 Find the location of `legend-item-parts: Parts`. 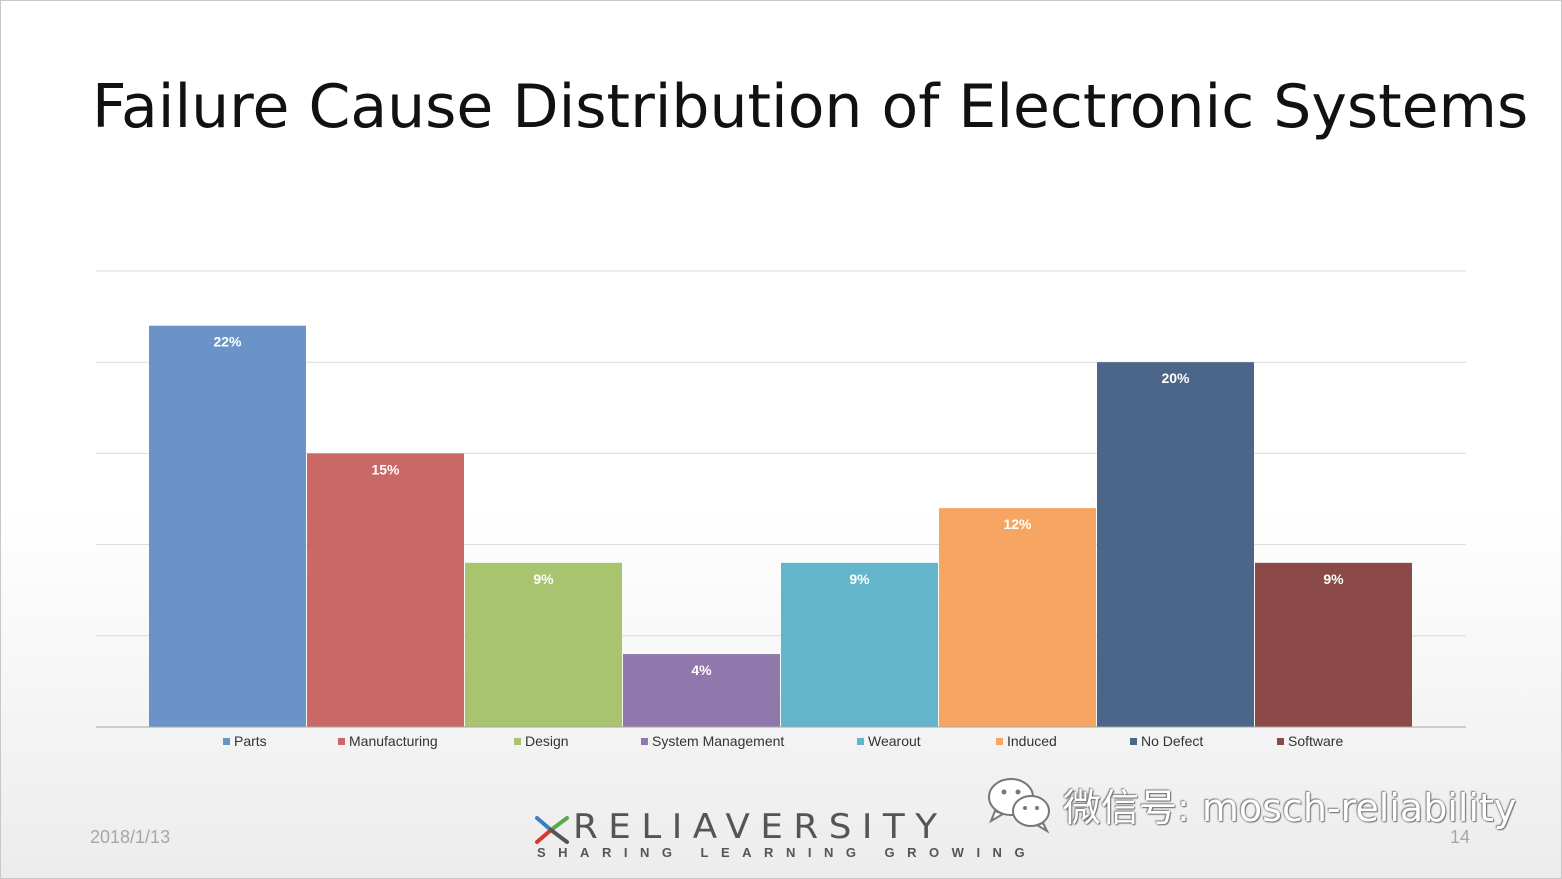

legend-item-parts: Parts is located at coordinates (245, 741).